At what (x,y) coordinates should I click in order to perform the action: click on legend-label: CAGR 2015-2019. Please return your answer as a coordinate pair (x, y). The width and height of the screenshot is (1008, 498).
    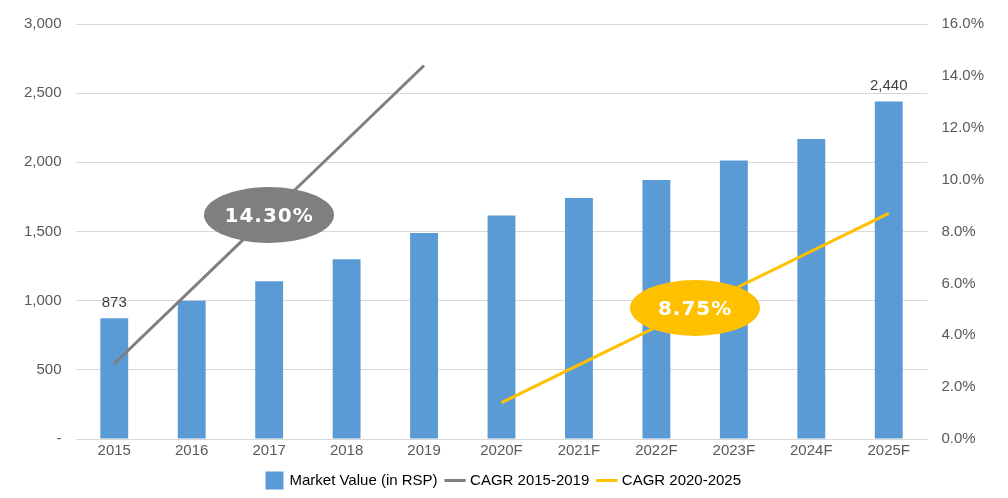
    Looking at the image, I should click on (530, 479).